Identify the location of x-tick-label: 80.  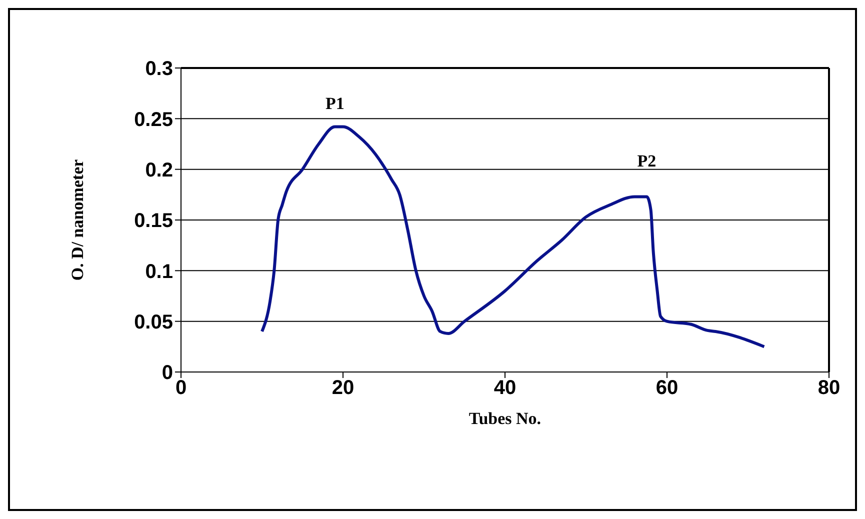
(829, 388).